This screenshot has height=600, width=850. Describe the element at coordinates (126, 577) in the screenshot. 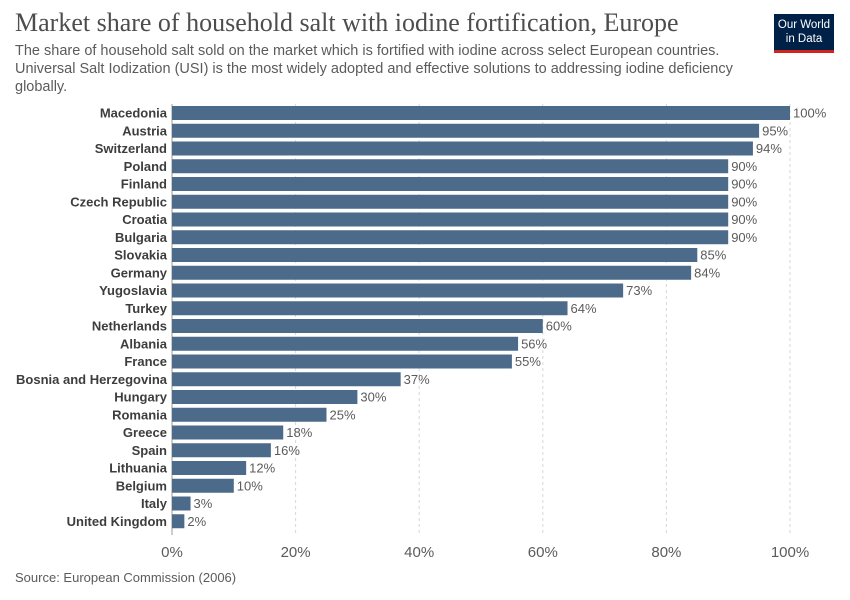

I see `source-note: Source: European Commission (2006)` at that location.